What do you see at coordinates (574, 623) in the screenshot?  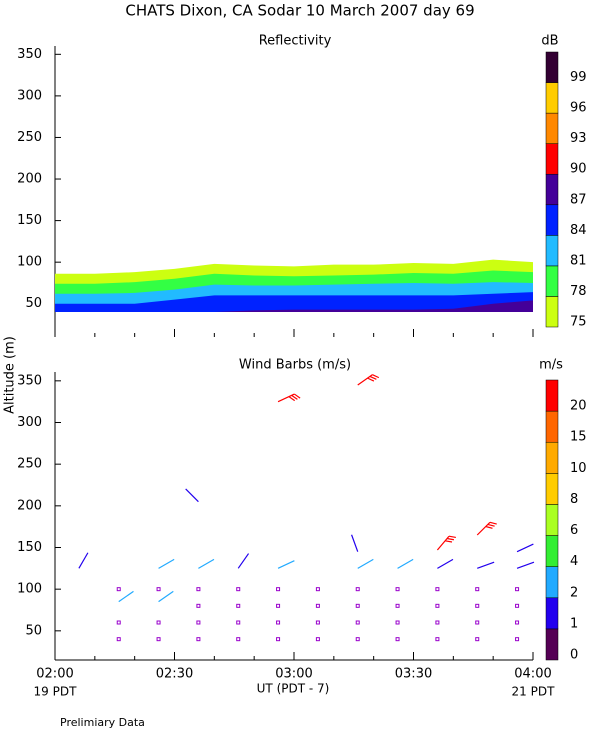 I see `colorbar-label: 1` at bounding box center [574, 623].